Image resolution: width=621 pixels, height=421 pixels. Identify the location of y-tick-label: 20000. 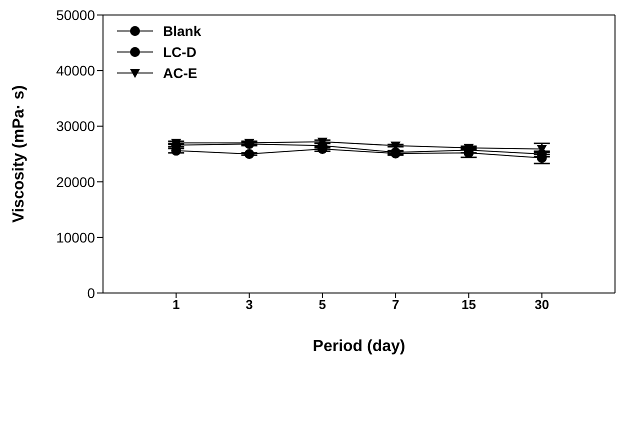
(76, 182).